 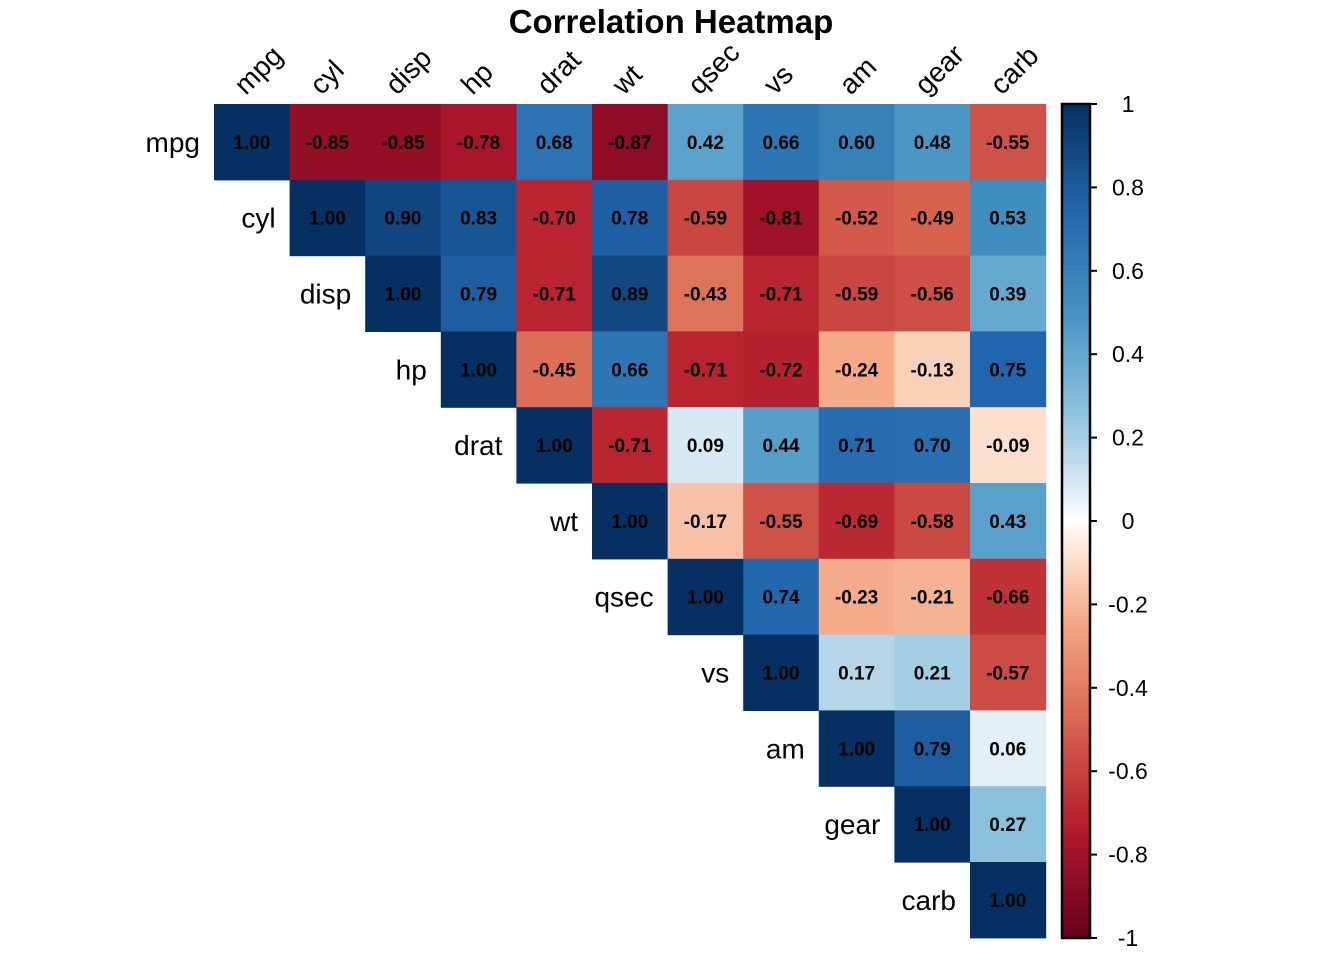 What do you see at coordinates (630, 142) in the screenshot?
I see `heatmap-cell-mpg-wt` at bounding box center [630, 142].